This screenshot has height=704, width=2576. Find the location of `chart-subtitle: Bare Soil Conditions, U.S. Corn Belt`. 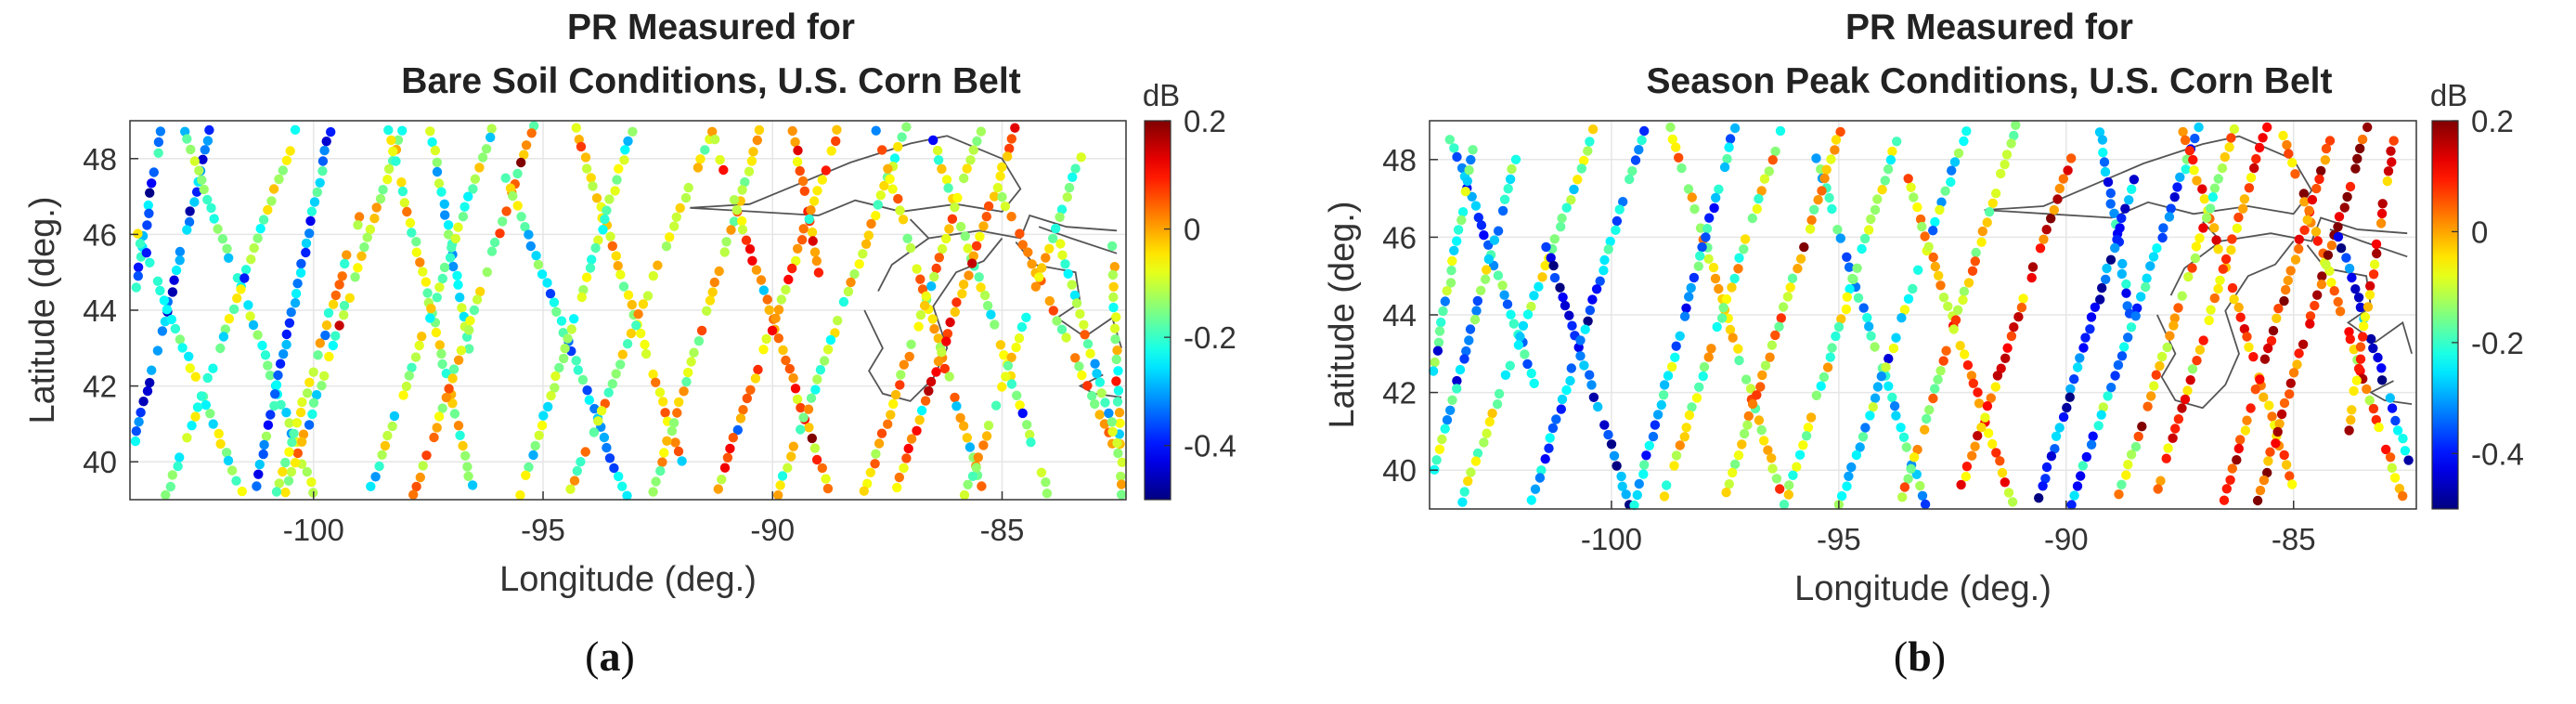

chart-subtitle: Bare Soil Conditions, U.S. Corn Belt is located at coordinates (710, 81).